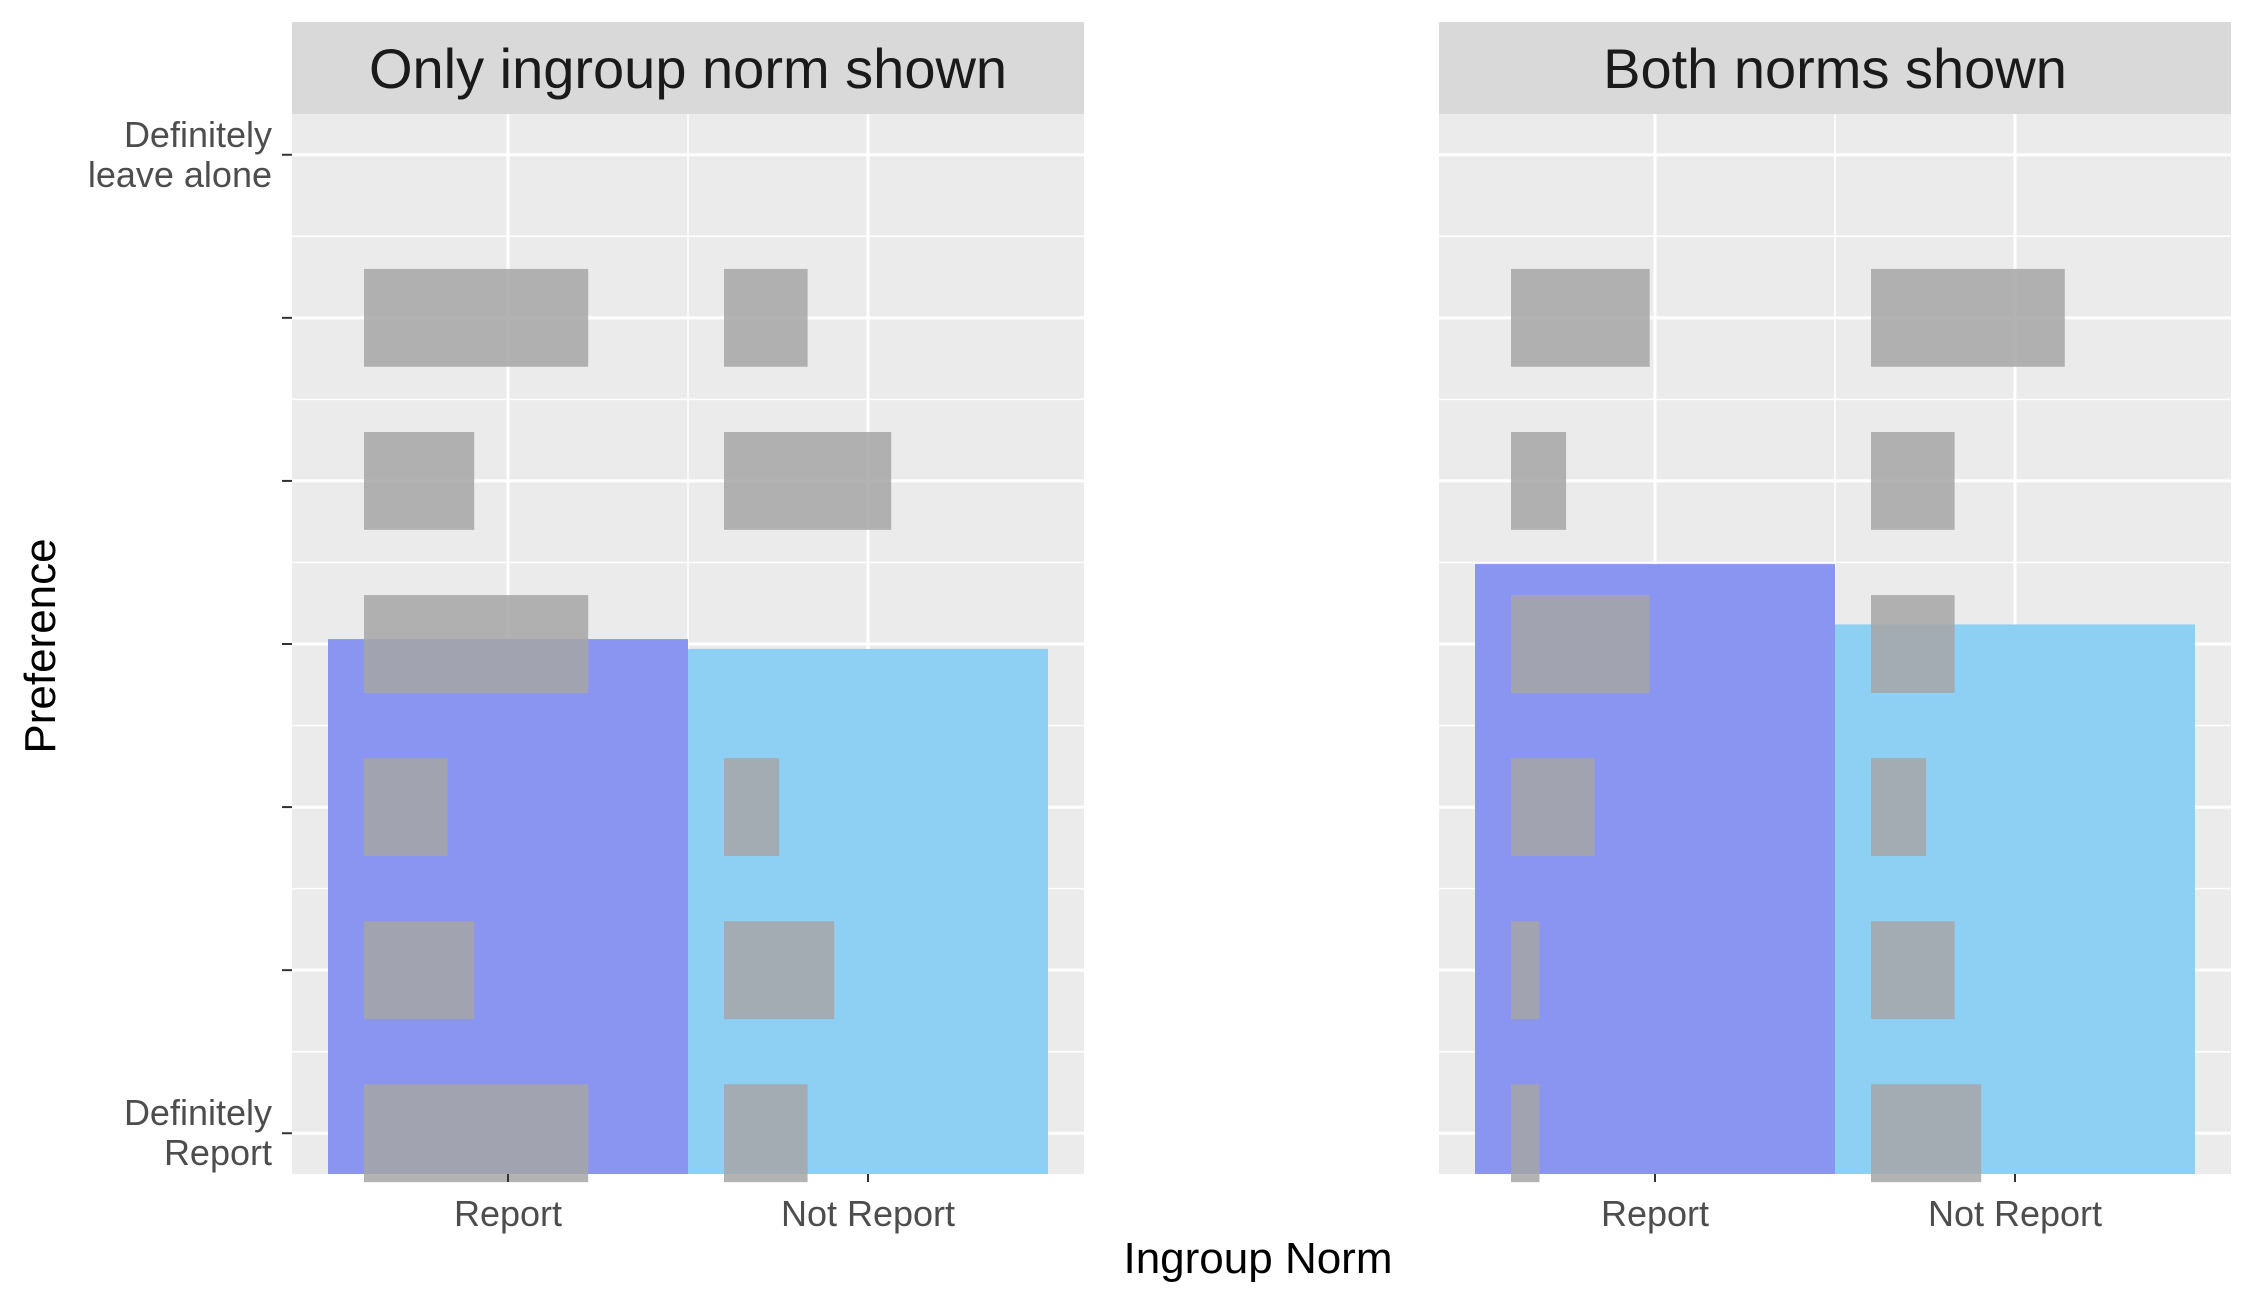 The image size is (2244, 1299). Describe the element at coordinates (1257, 1258) in the screenshot. I see `x-axis-title: Ingroup Norm` at that location.